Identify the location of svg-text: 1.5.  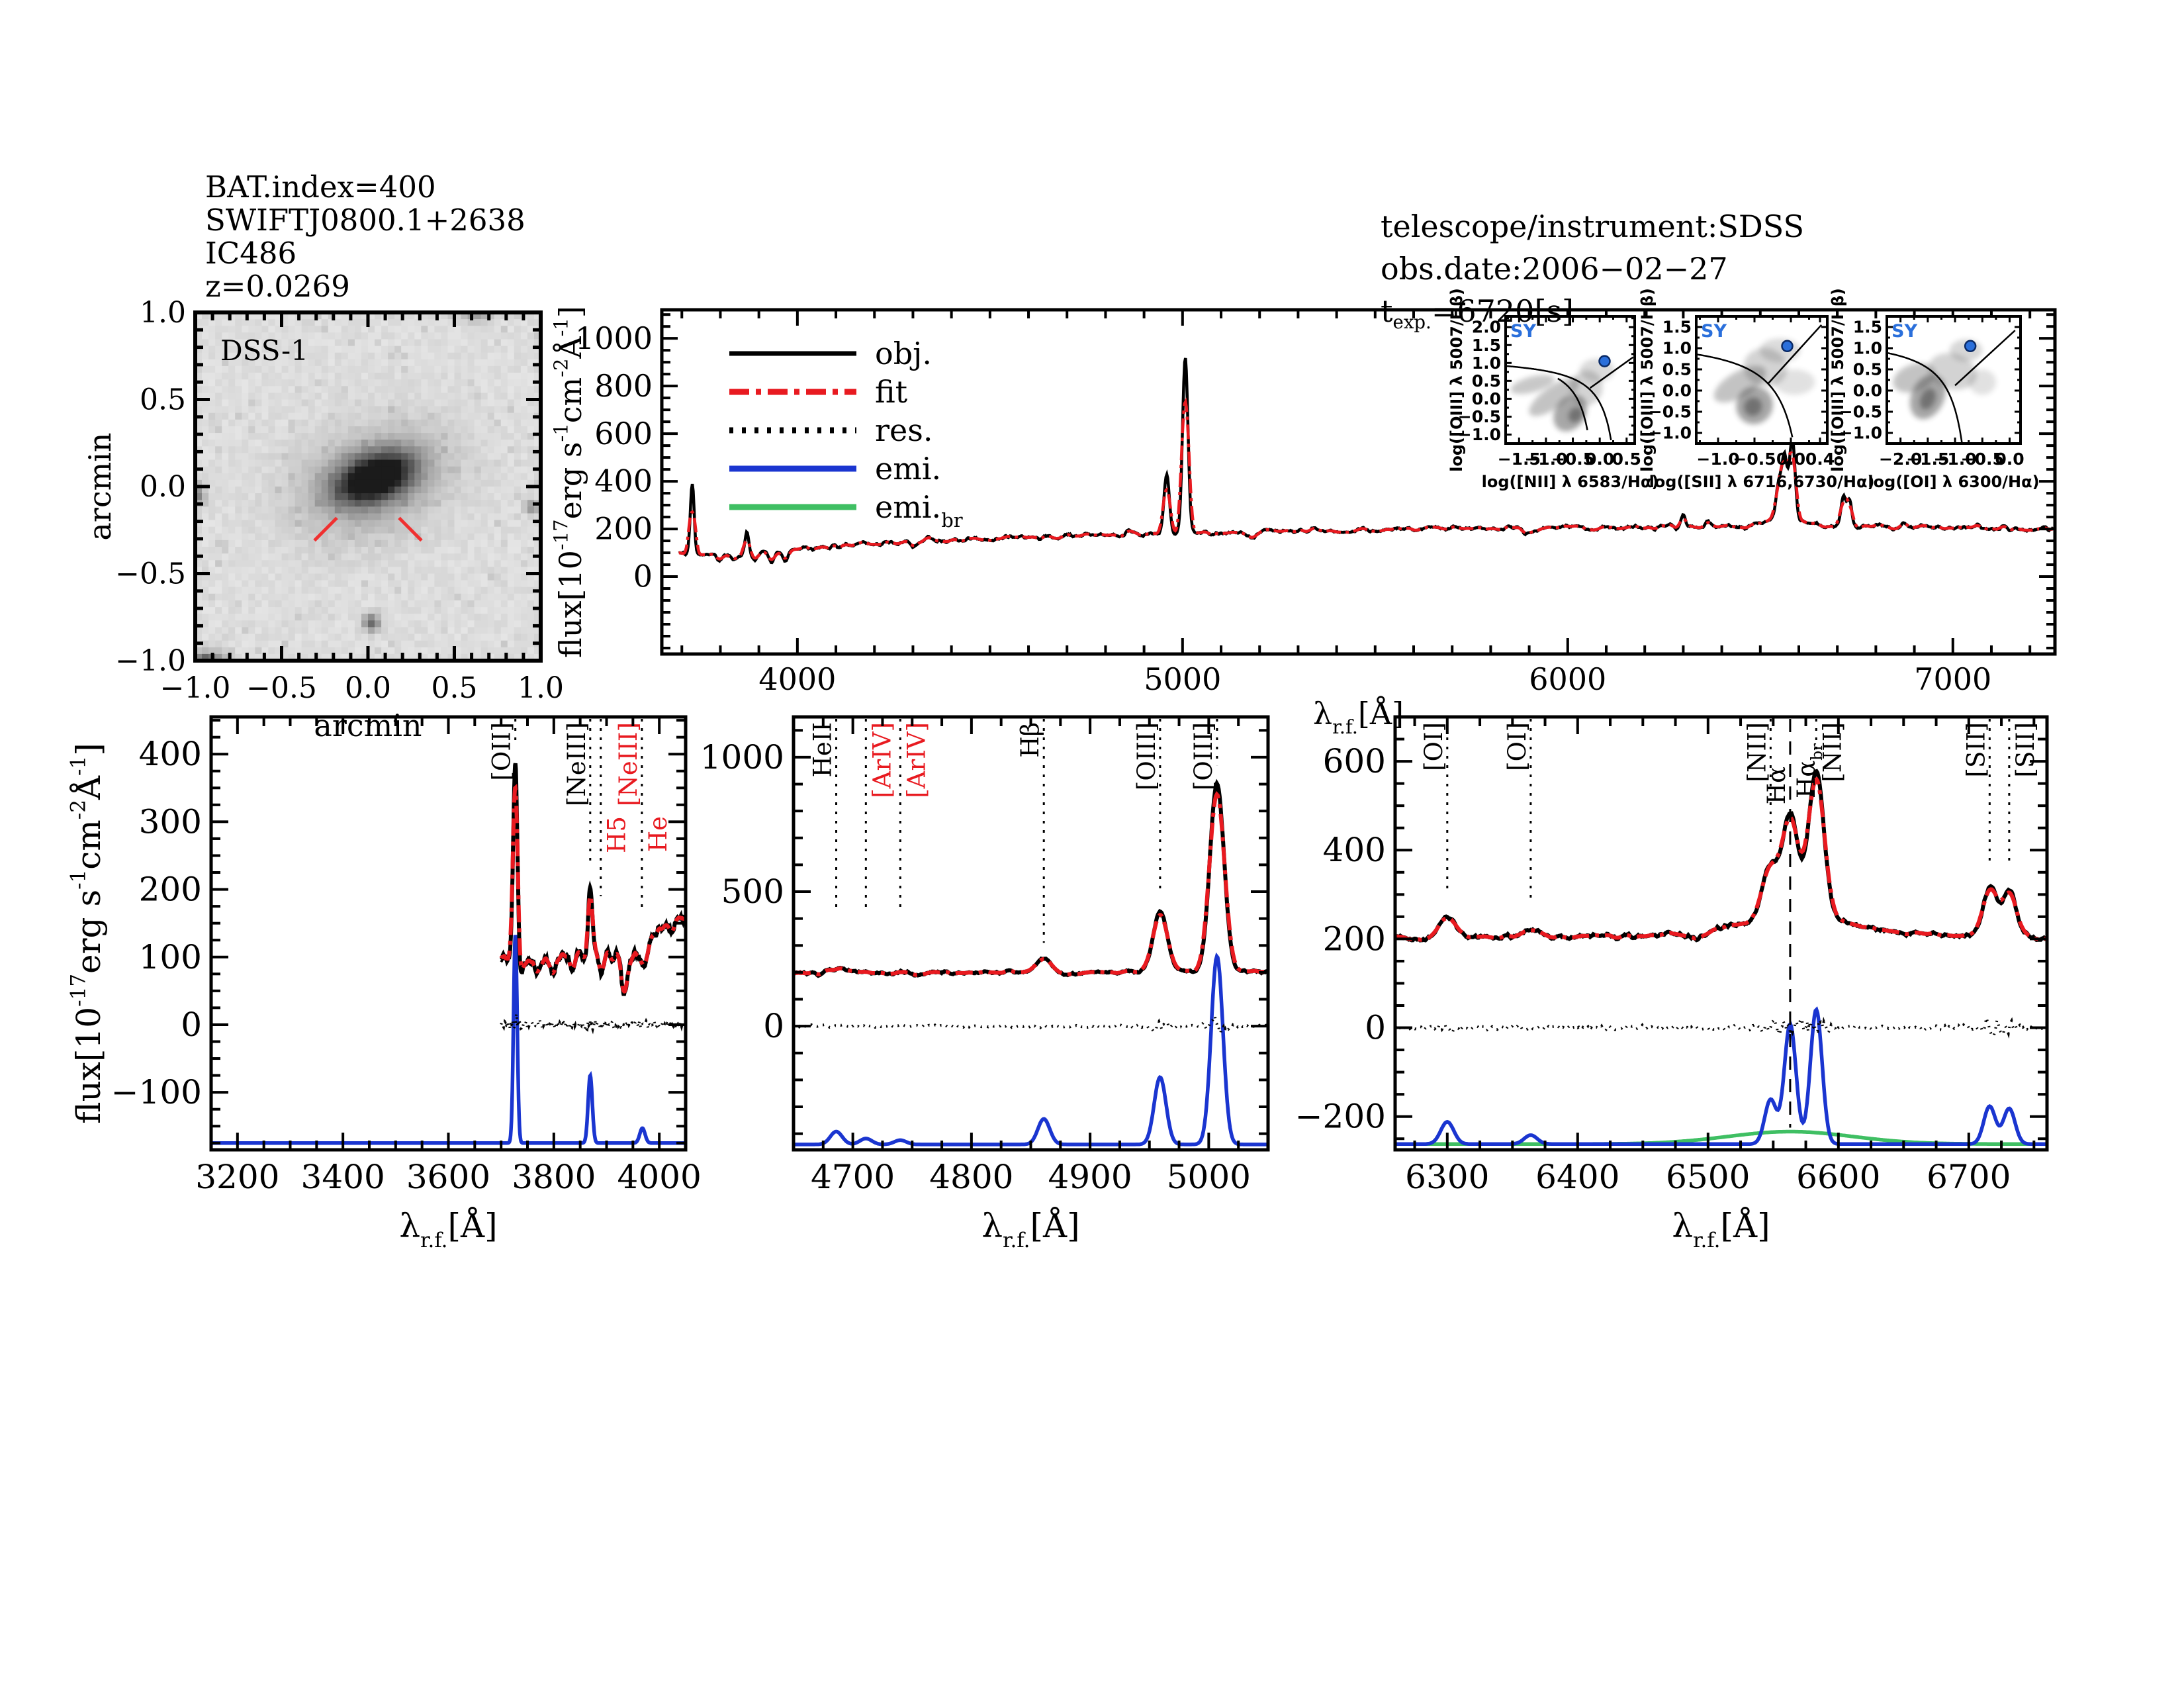
(1868, 327).